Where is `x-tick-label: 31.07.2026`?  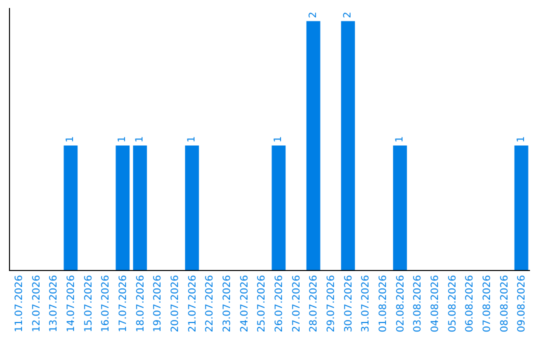 x-tick-label: 31.07.2026 is located at coordinates (366, 303).